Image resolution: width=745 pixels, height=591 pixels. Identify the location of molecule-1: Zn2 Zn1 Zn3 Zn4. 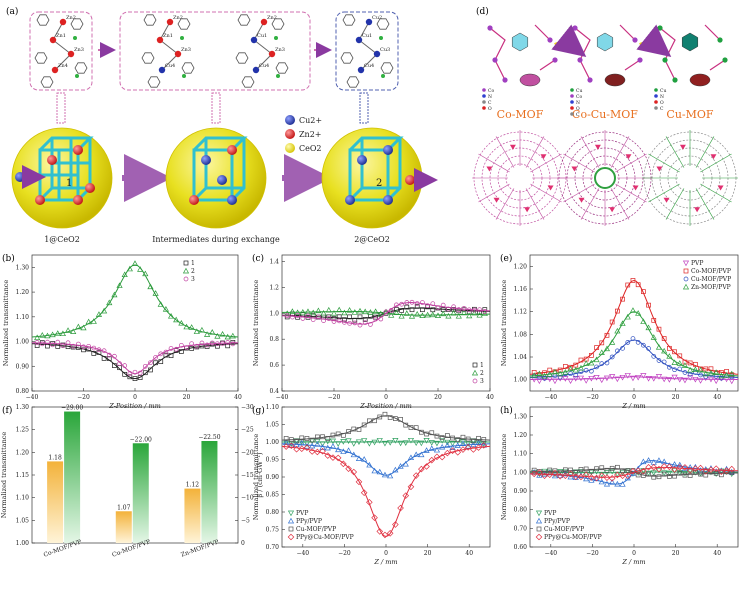
(61, 51).